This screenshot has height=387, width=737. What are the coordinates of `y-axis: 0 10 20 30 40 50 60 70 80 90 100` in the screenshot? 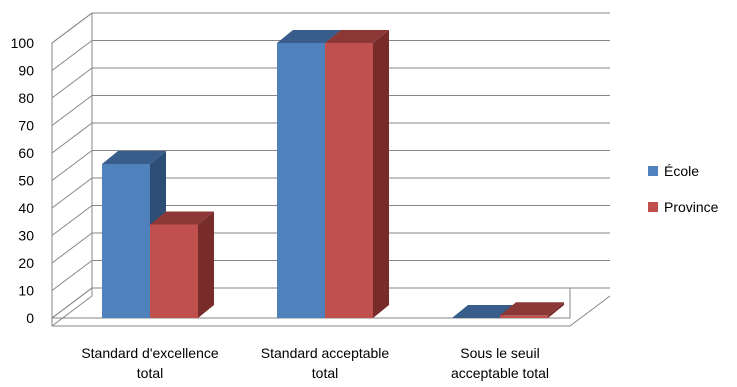 It's located at (23, 180).